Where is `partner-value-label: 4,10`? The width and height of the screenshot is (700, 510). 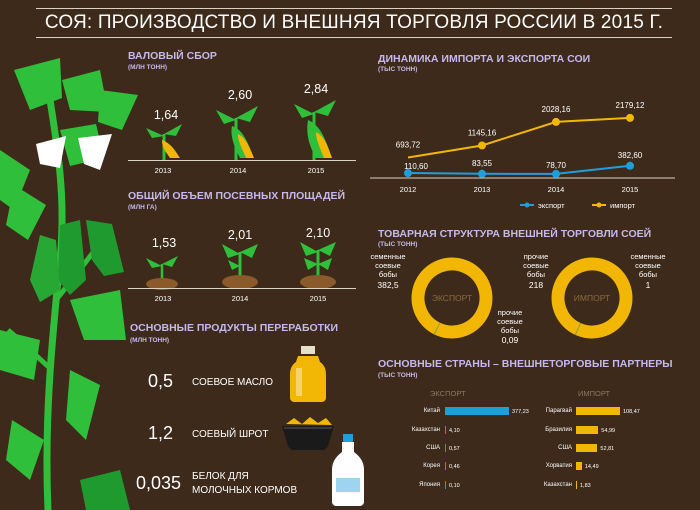
partner-value-label: 4,10 is located at coordinates (454, 430).